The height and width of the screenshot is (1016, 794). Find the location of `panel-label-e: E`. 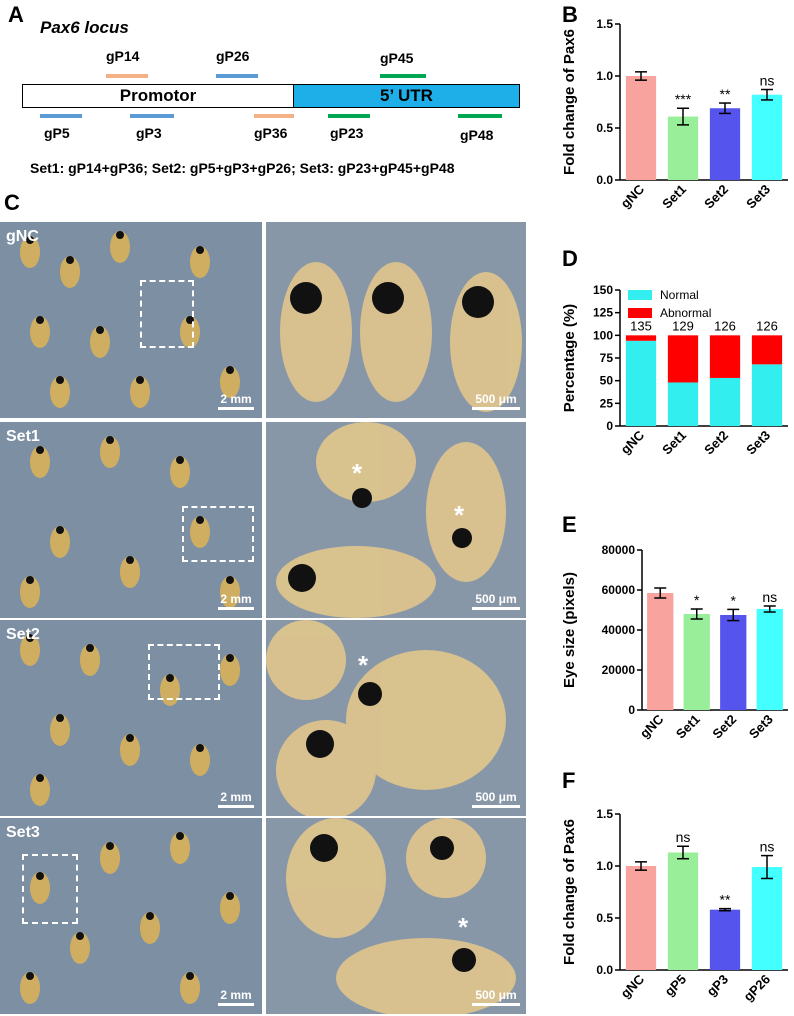

panel-label-e: E is located at coordinates (569, 524).